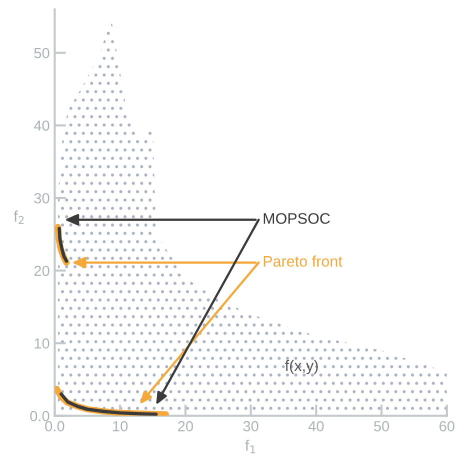 This screenshot has height=462, width=456. What do you see at coordinates (250, 426) in the screenshot?
I see `x-tick-label: 30` at bounding box center [250, 426].